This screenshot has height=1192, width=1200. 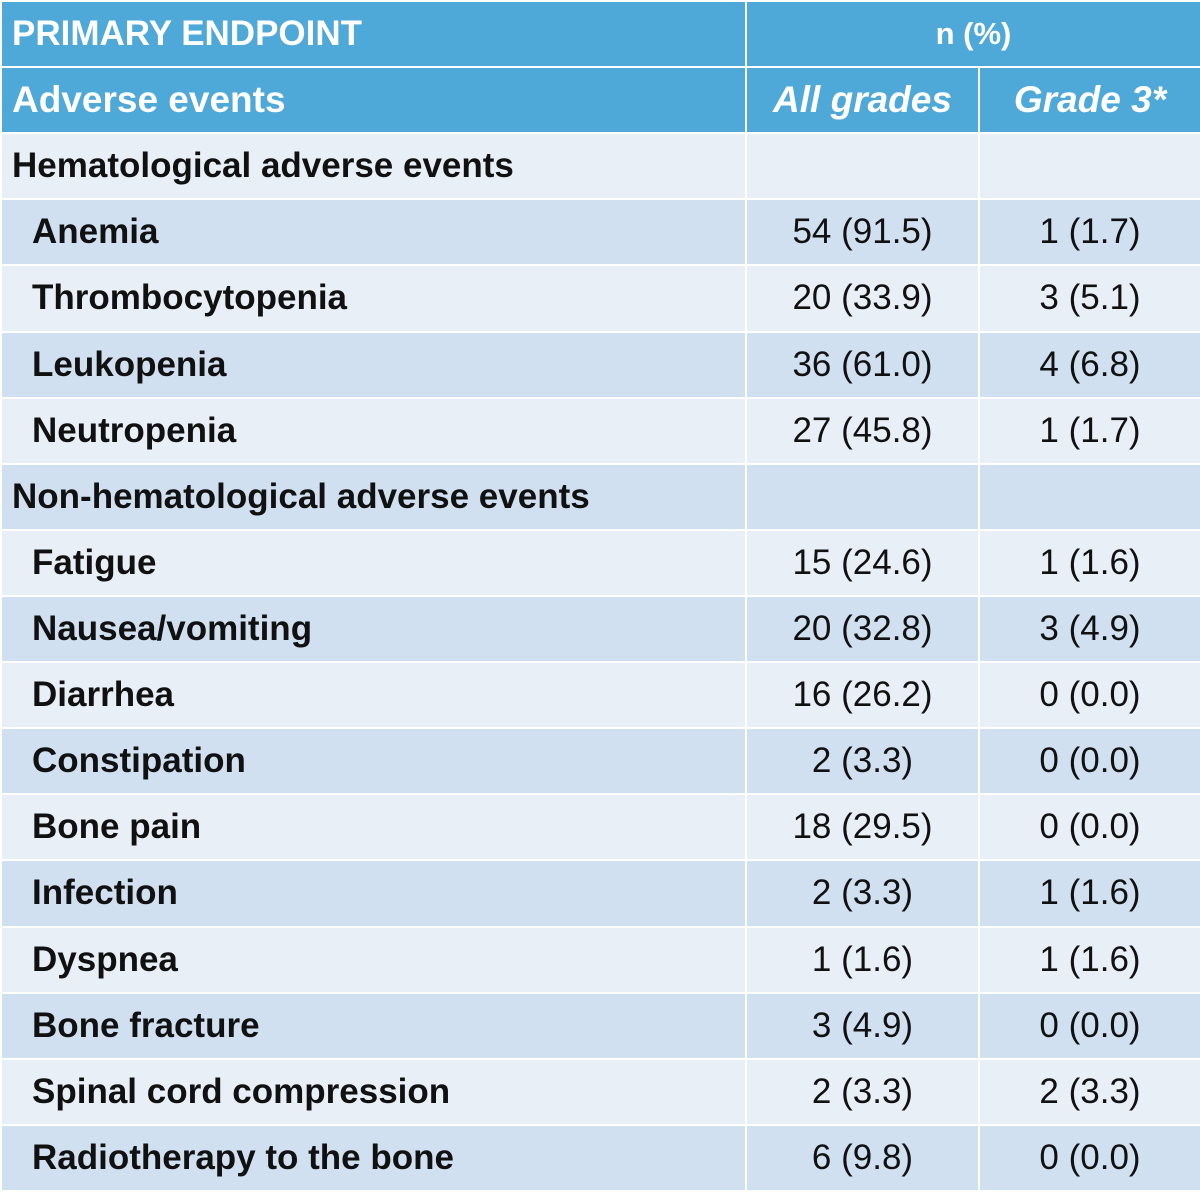 I want to click on event-name: Diarrhea, so click(x=373, y=695).